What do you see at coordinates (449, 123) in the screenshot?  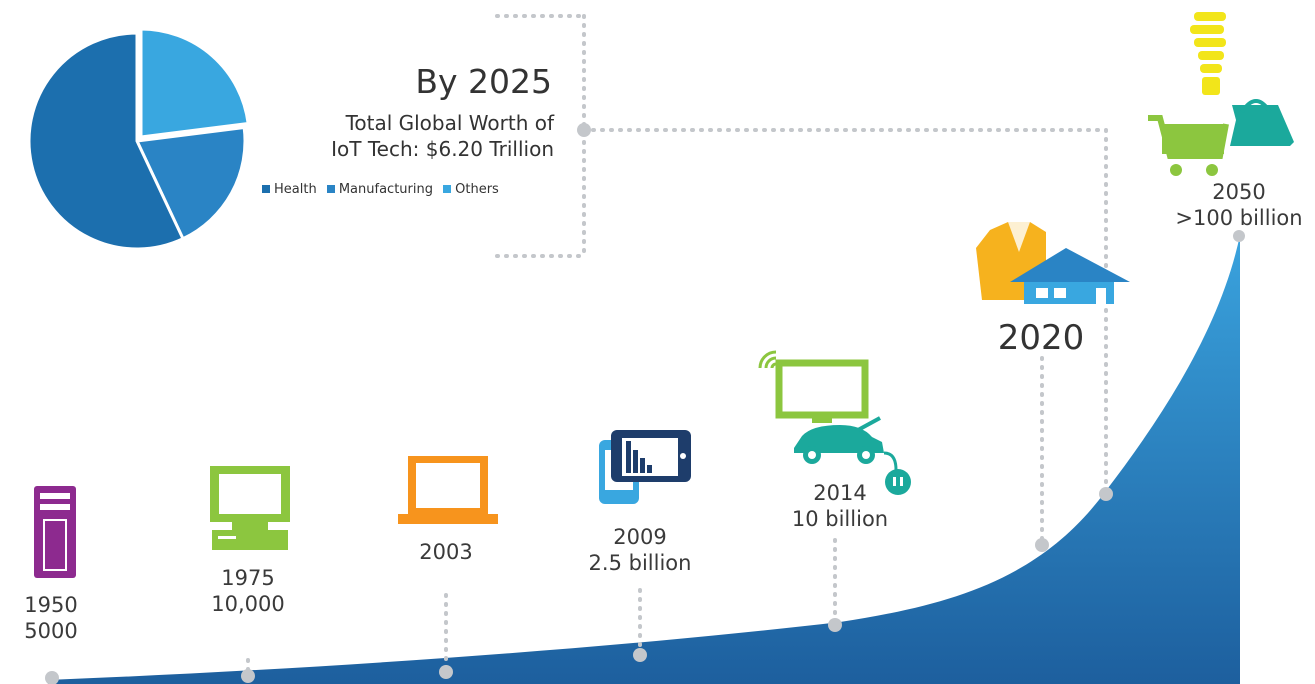 I see `subtitle-line-1: Total Global Worth of` at bounding box center [449, 123].